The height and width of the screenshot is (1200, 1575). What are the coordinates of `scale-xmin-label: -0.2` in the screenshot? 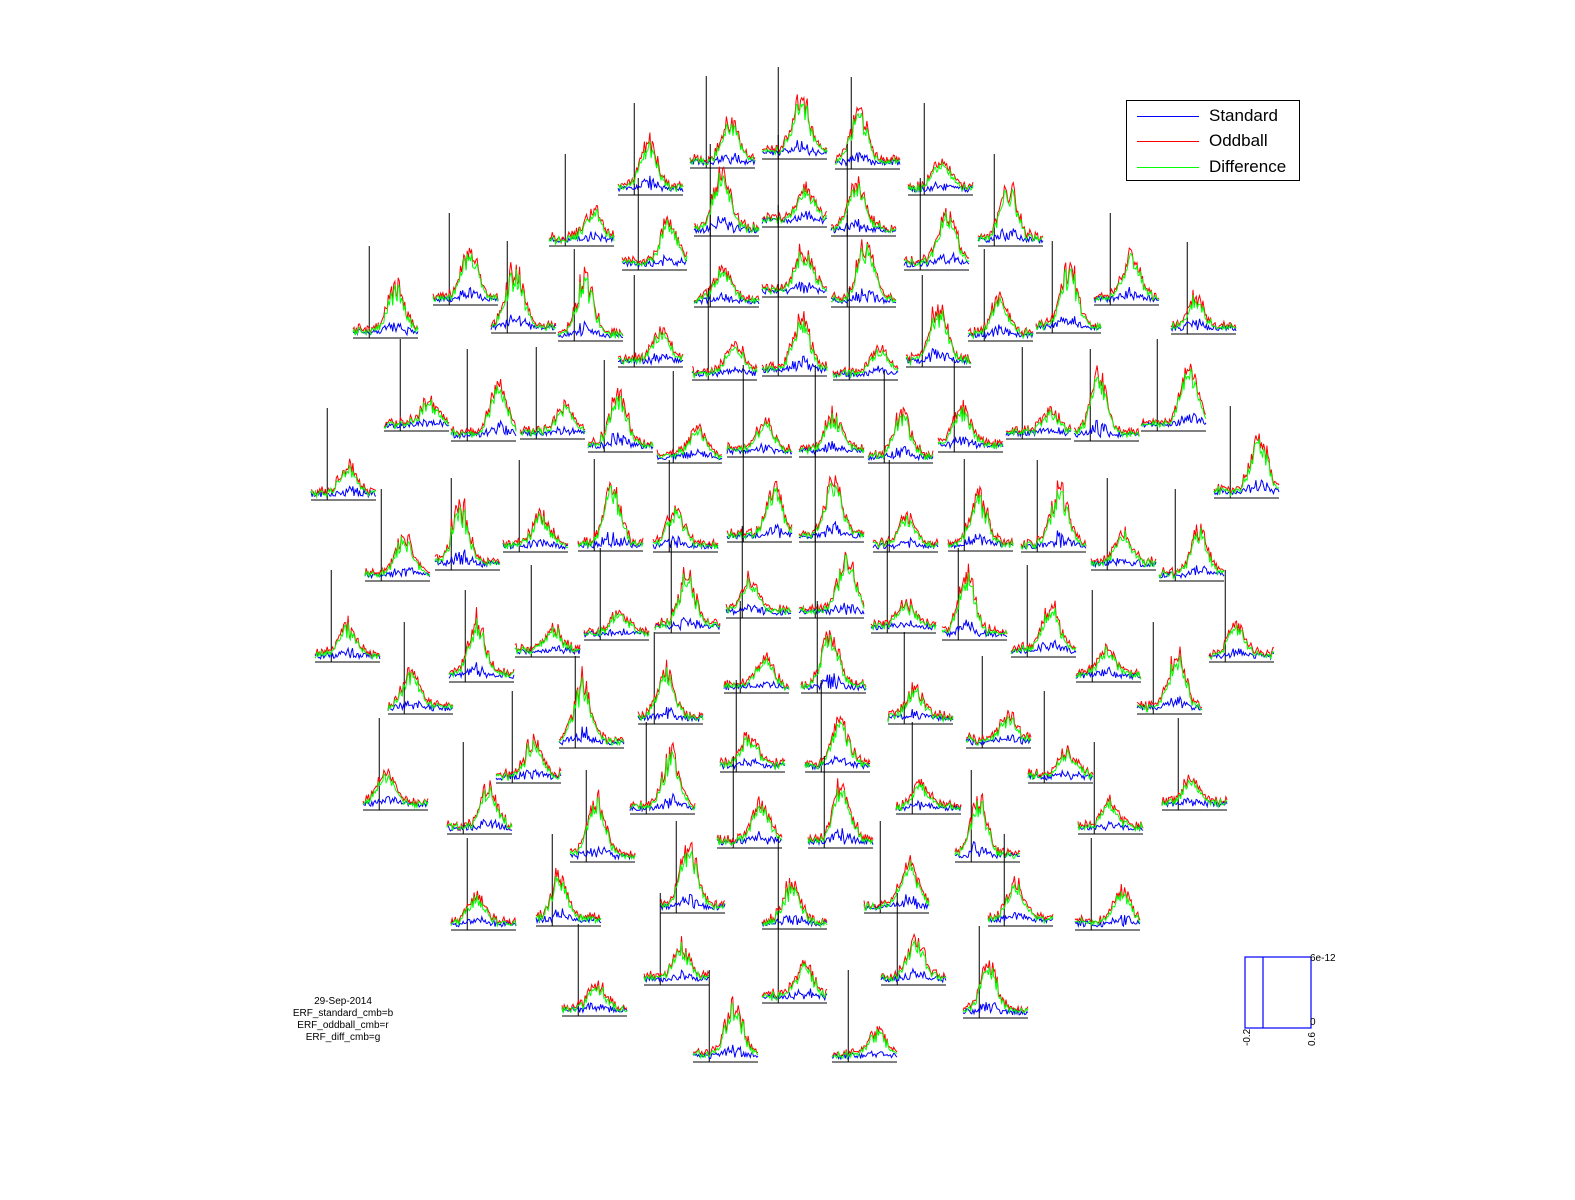 It's located at (1247, 1037).